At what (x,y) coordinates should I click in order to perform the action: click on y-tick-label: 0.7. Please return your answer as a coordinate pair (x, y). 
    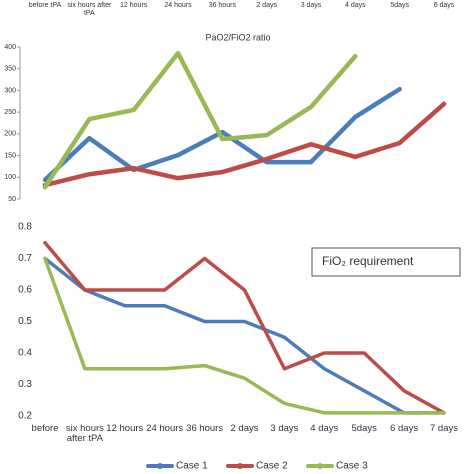
    Looking at the image, I should click on (25, 258).